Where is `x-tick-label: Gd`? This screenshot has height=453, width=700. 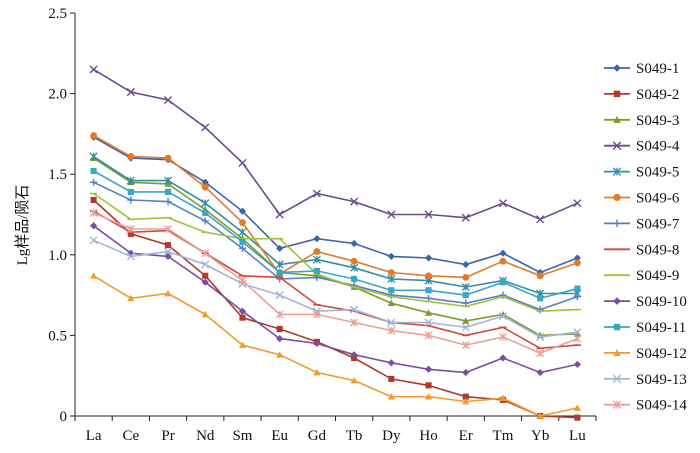
x-tick-label: Gd is located at coordinates (317, 436).